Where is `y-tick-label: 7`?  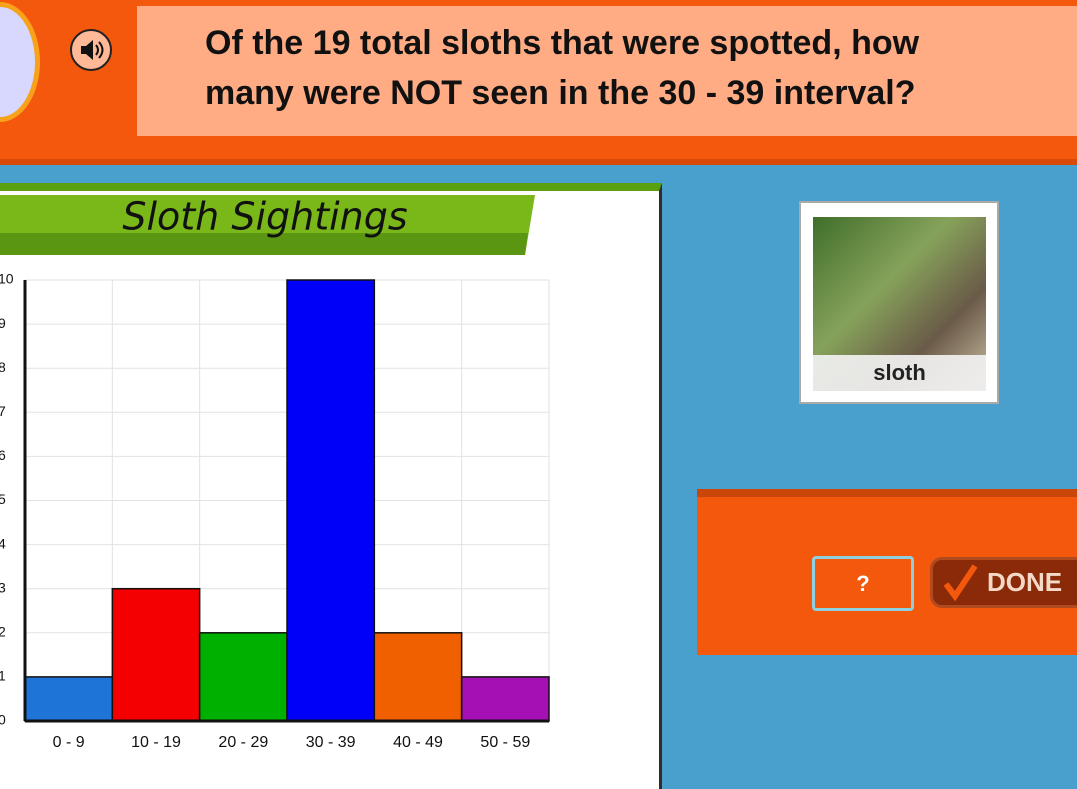
y-tick-label: 7 is located at coordinates (3, 411).